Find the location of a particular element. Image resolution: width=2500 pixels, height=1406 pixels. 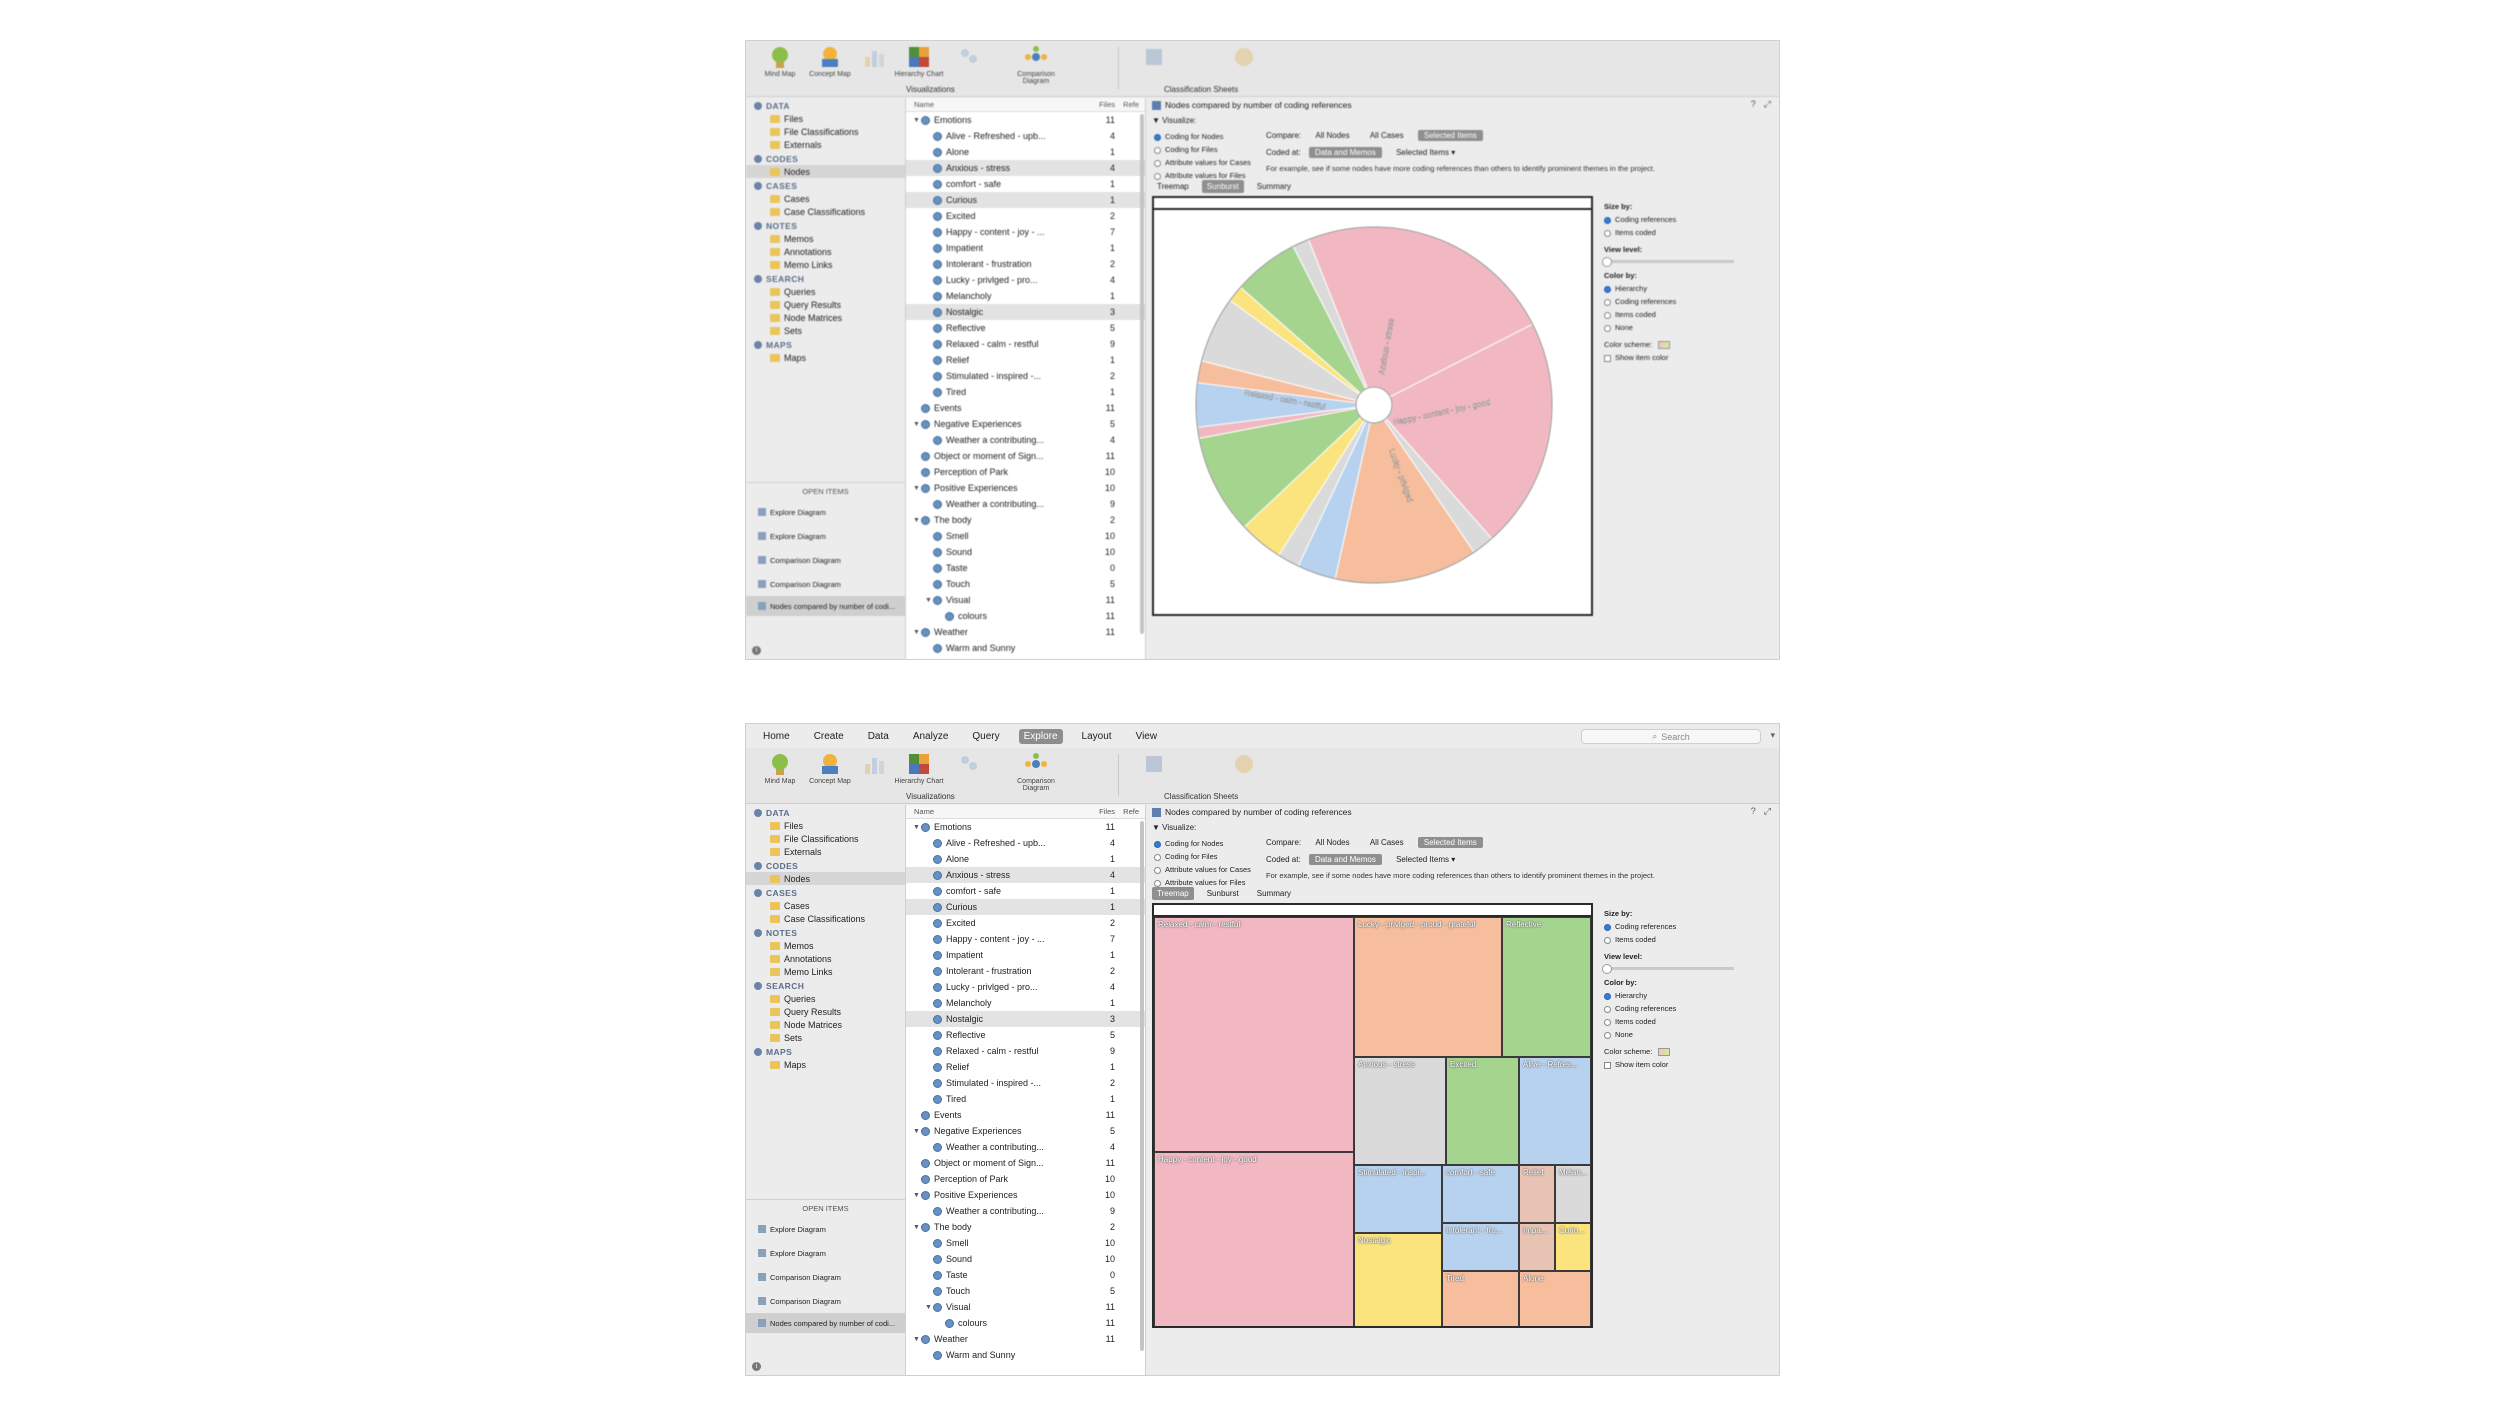

chevron-down-icon: ▾ is located at coordinates (1772, 735).